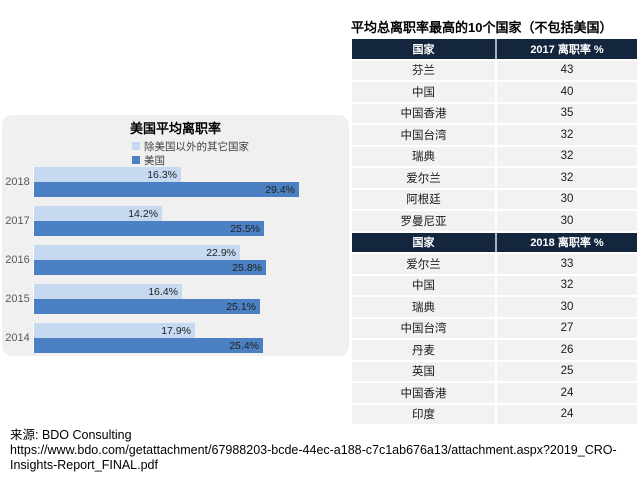 This screenshot has width=640, height=481. I want to click on year-label: 2016, so click(17, 260).